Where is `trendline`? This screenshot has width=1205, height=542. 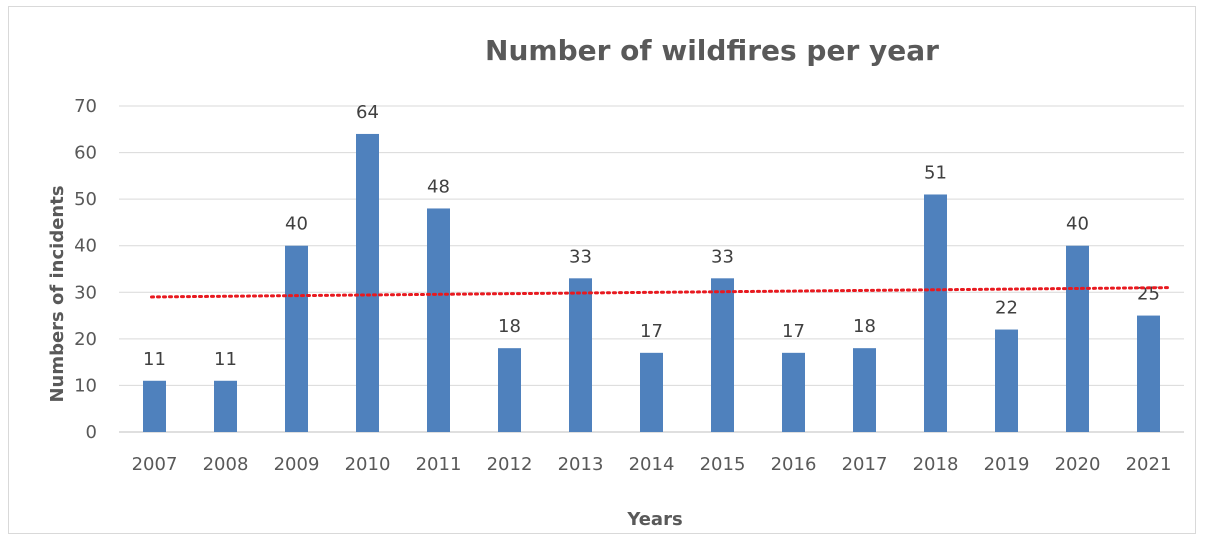 trendline is located at coordinates (660, 292).